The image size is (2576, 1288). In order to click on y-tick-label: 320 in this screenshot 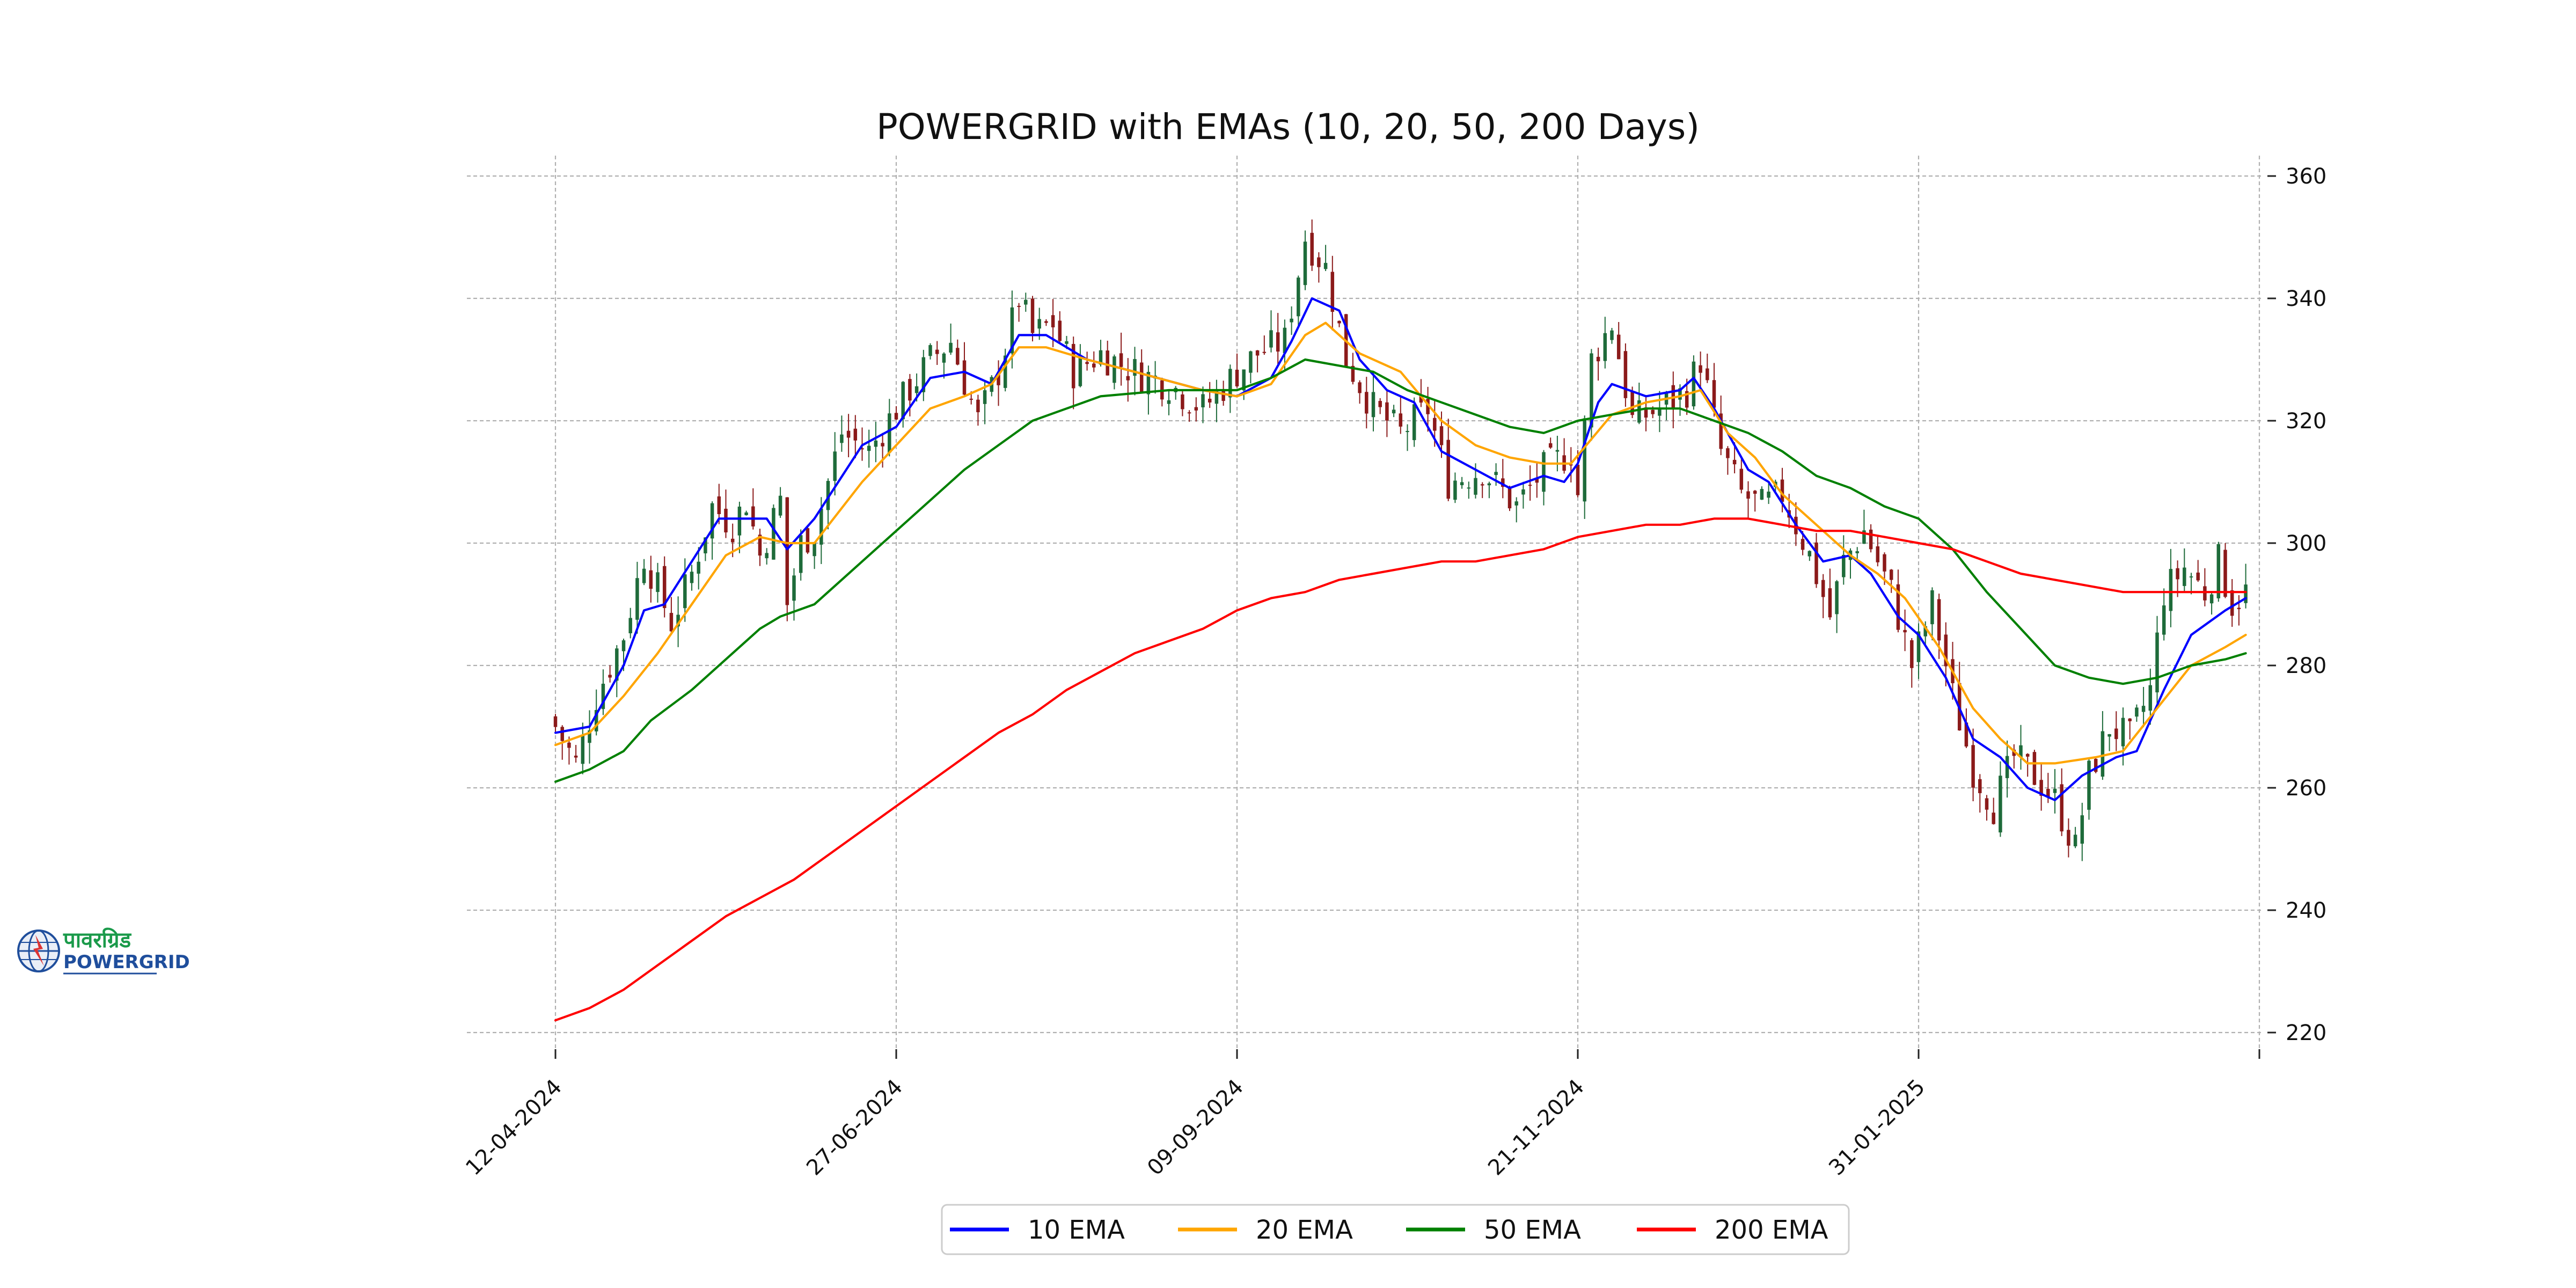, I will do `click(2306, 421)`.